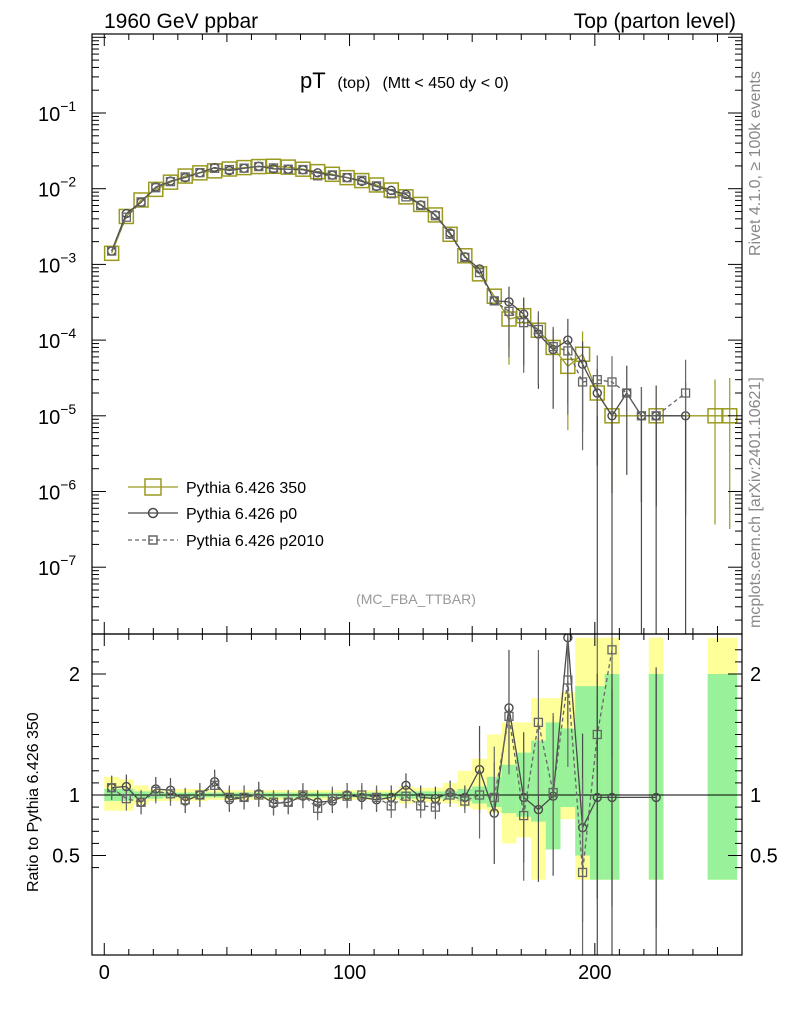  What do you see at coordinates (655, 21) in the screenshot?
I see `header-process-label: Top (parton level)` at bounding box center [655, 21].